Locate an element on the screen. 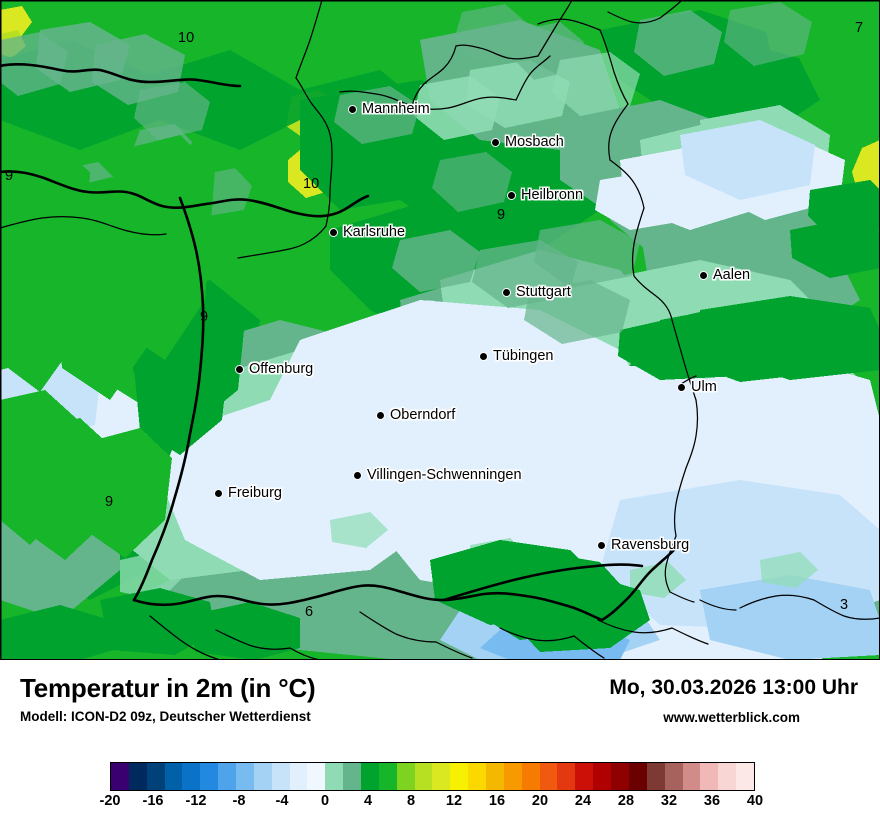  city-label: Offenburg is located at coordinates (281, 369).